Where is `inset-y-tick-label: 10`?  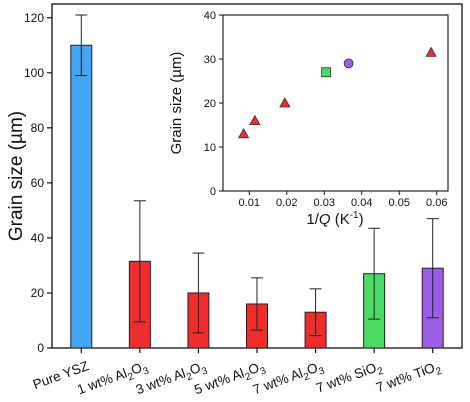 inset-y-tick-label: 10 is located at coordinates (210, 148).